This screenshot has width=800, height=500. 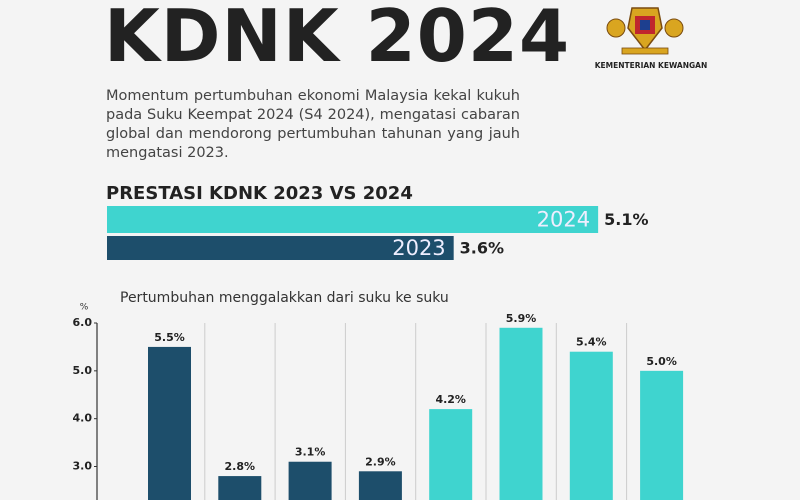 I want to click on chart-title: PRESTASI KDNK 2023 VS 2024, so click(x=259, y=193).